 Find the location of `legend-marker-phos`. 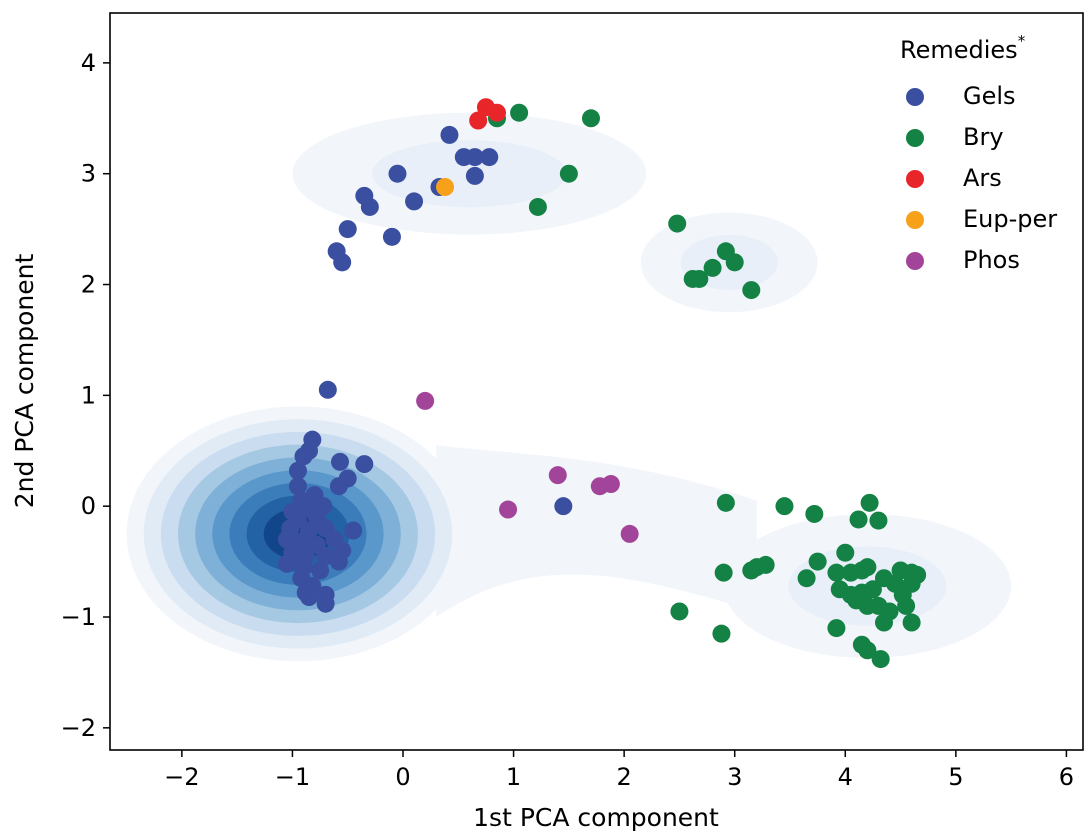

legend-marker-phos is located at coordinates (915, 261).